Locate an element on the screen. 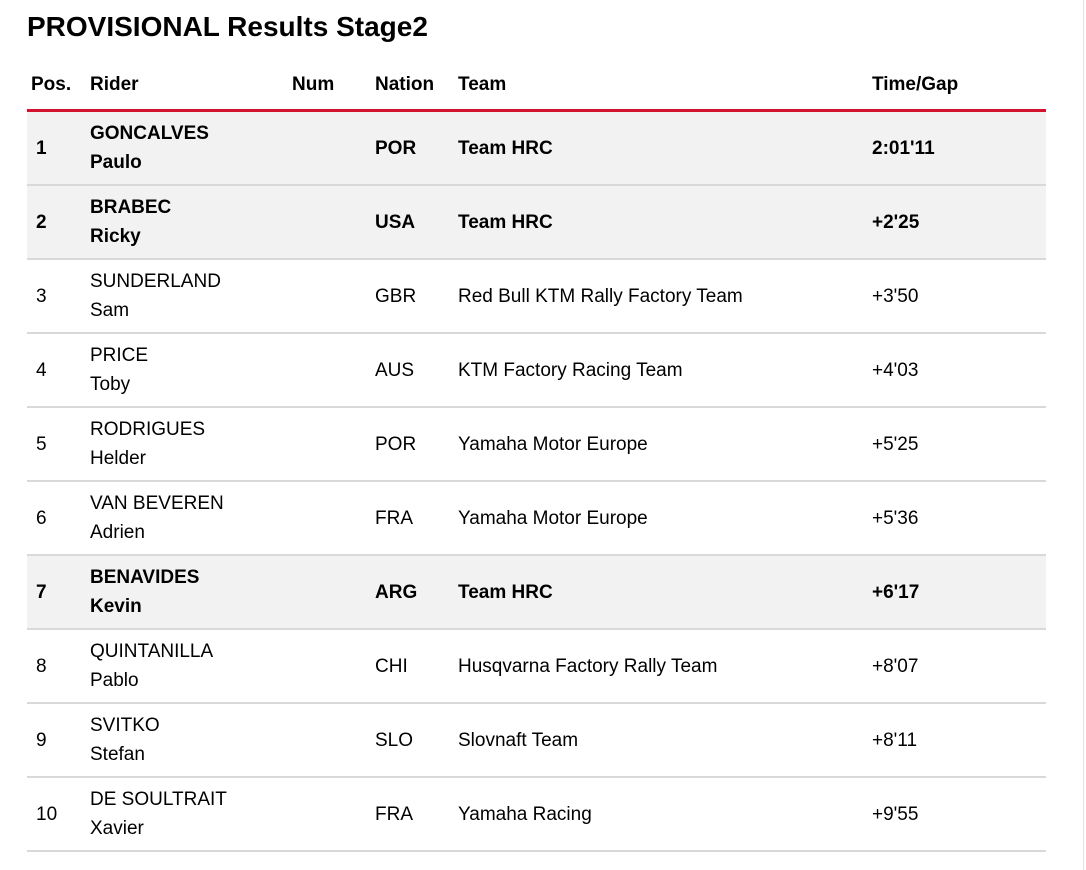 The image size is (1086, 870). position-cell: 10 is located at coordinates (47, 814).